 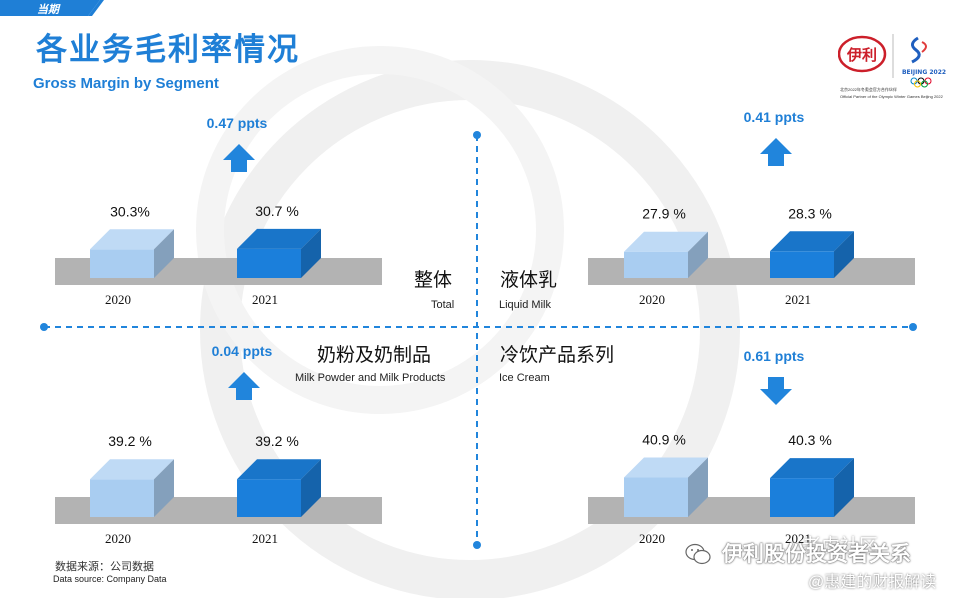 I want to click on watermark-account: 伊利股份投资者关系, so click(x=816, y=554).